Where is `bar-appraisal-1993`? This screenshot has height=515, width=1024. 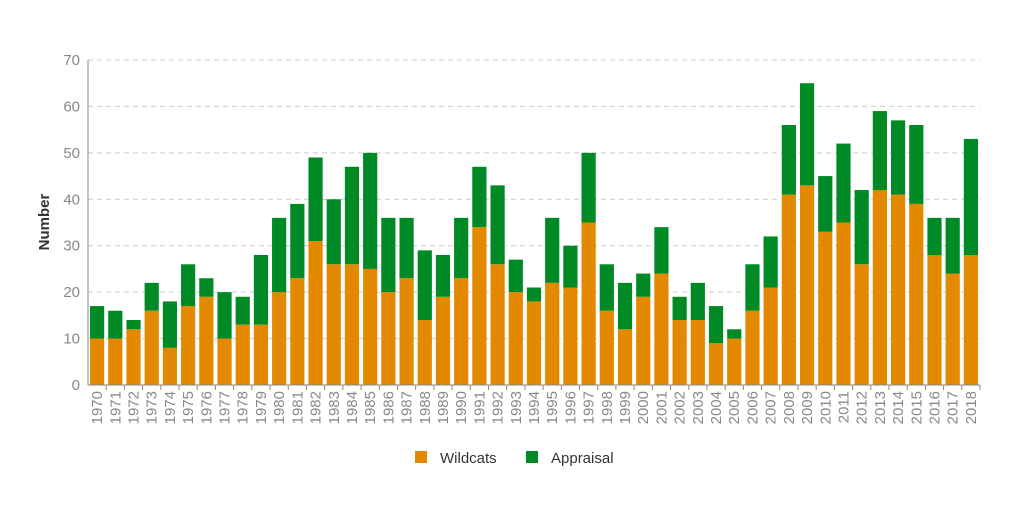
bar-appraisal-1993 is located at coordinates (515, 276).